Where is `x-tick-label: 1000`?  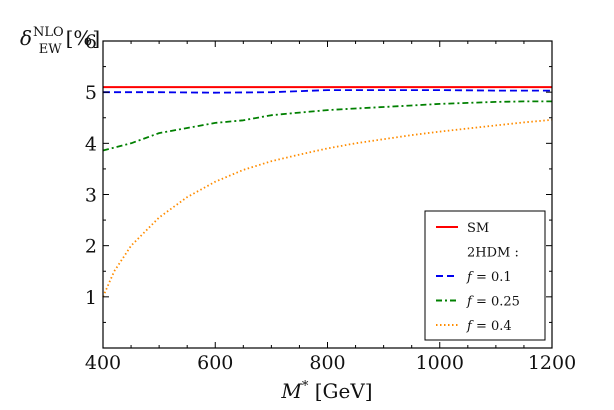 x-tick-label: 1000 is located at coordinates (440, 363).